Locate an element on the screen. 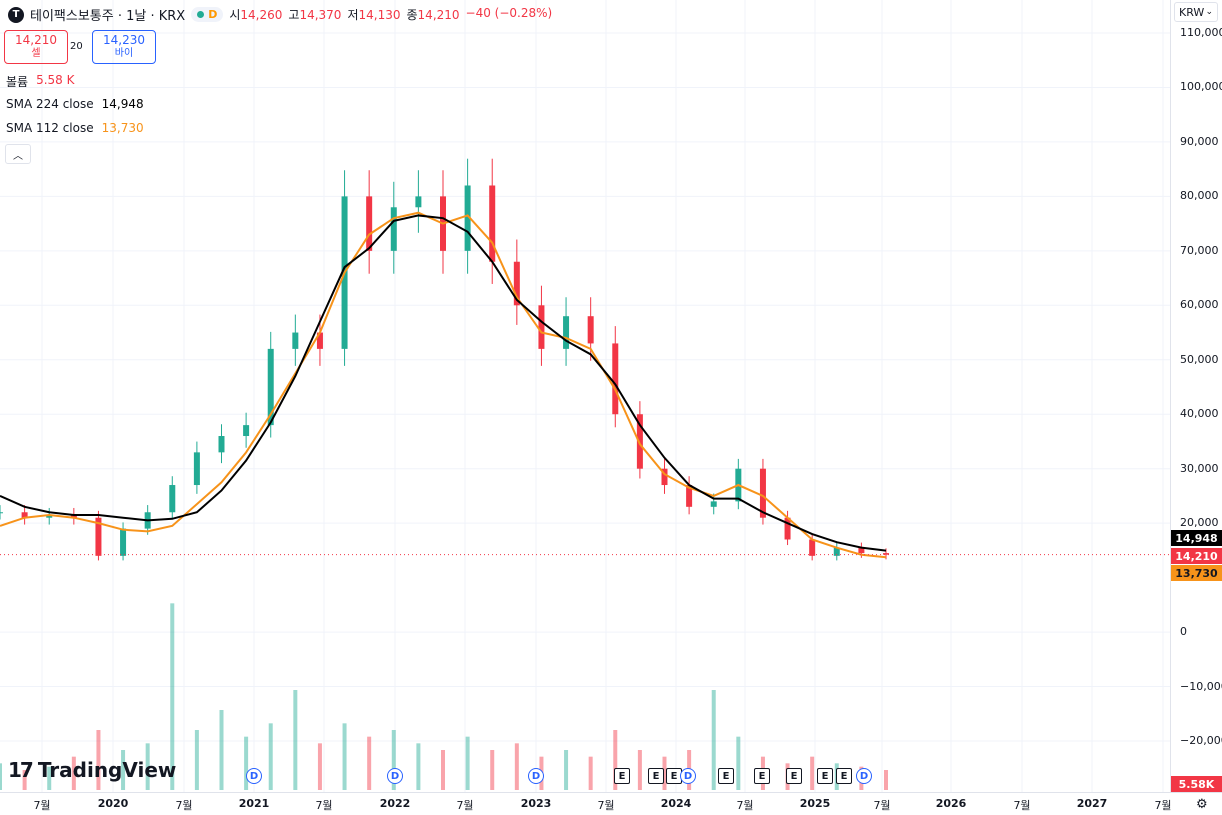  price-axis is located at coordinates (1196, 396).